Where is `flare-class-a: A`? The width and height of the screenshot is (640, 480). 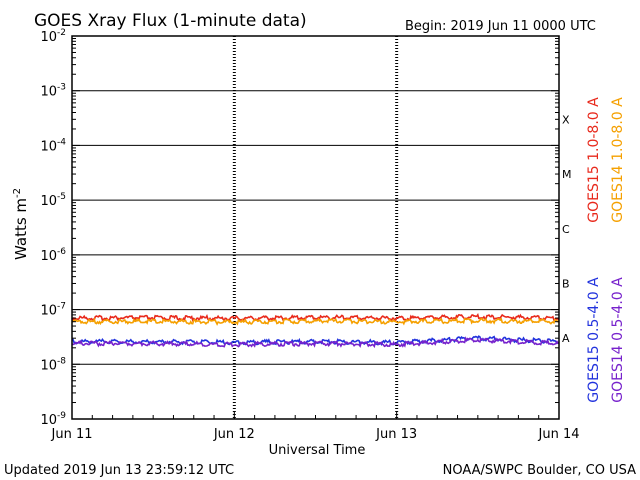 flare-class-a: A is located at coordinates (566, 338).